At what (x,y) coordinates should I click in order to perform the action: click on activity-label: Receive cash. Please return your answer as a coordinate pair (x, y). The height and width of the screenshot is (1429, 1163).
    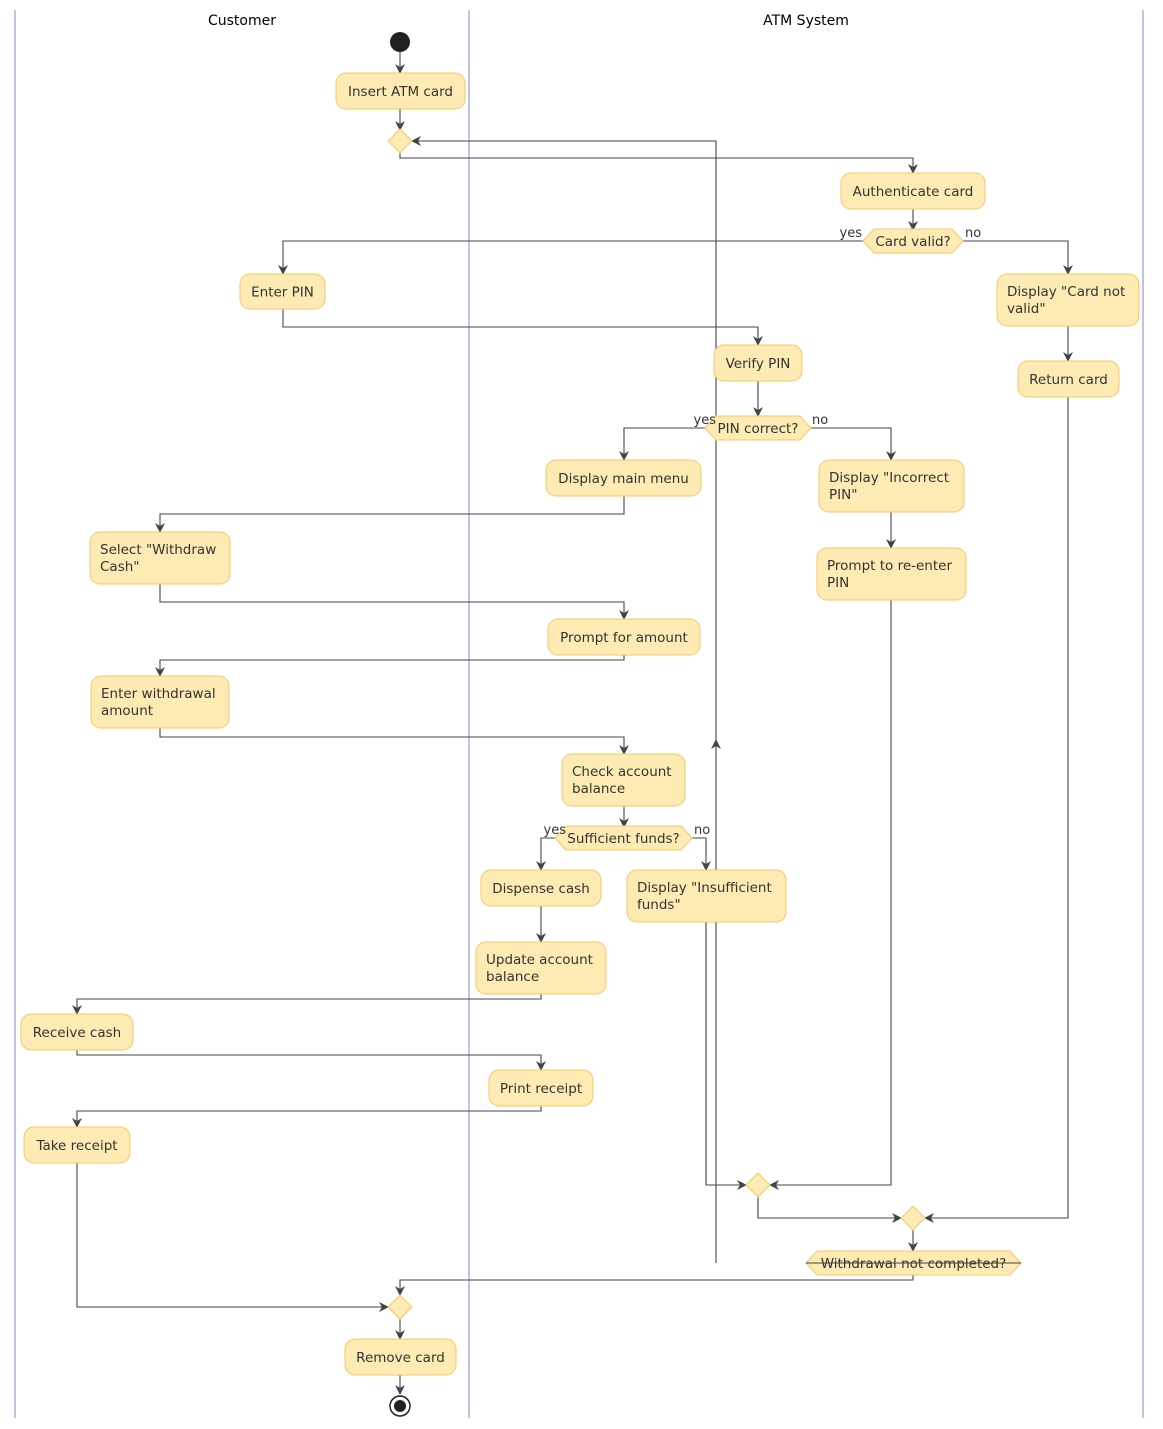
    Looking at the image, I should click on (77, 1033).